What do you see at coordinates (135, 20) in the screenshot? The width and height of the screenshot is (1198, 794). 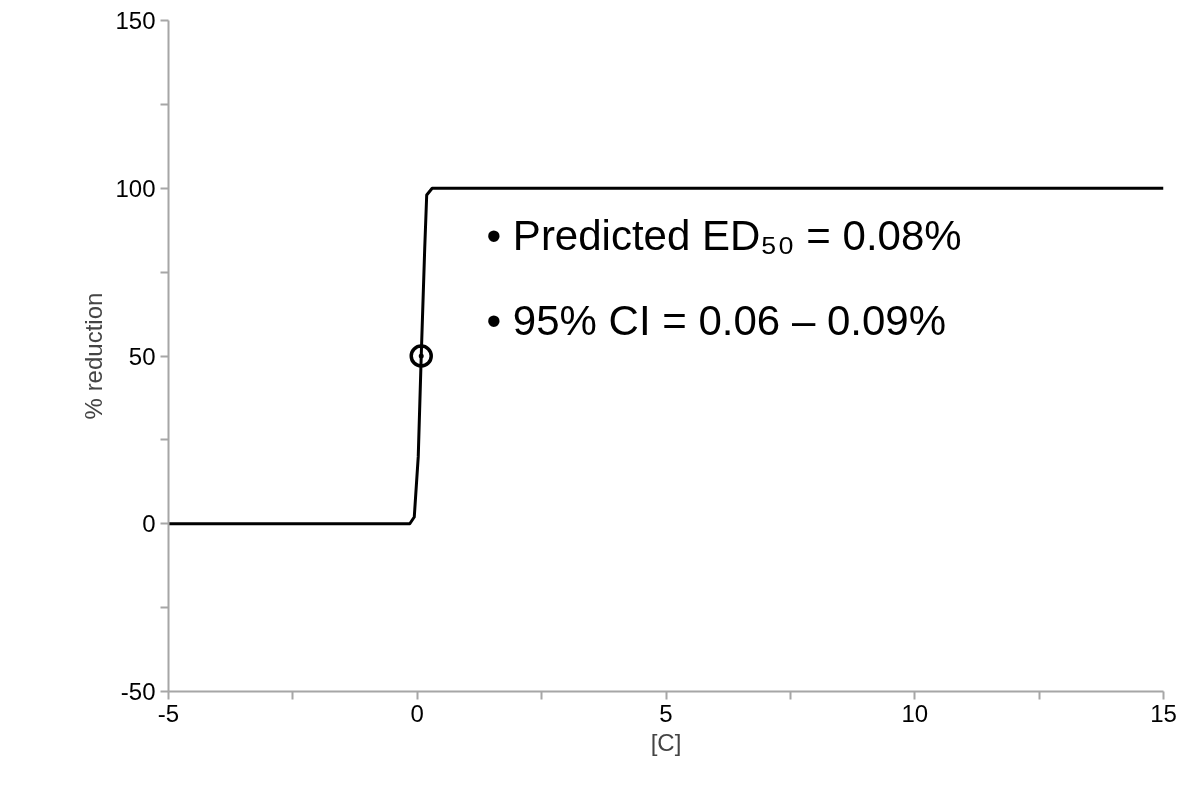 I see `y-tick-label: 150` at bounding box center [135, 20].